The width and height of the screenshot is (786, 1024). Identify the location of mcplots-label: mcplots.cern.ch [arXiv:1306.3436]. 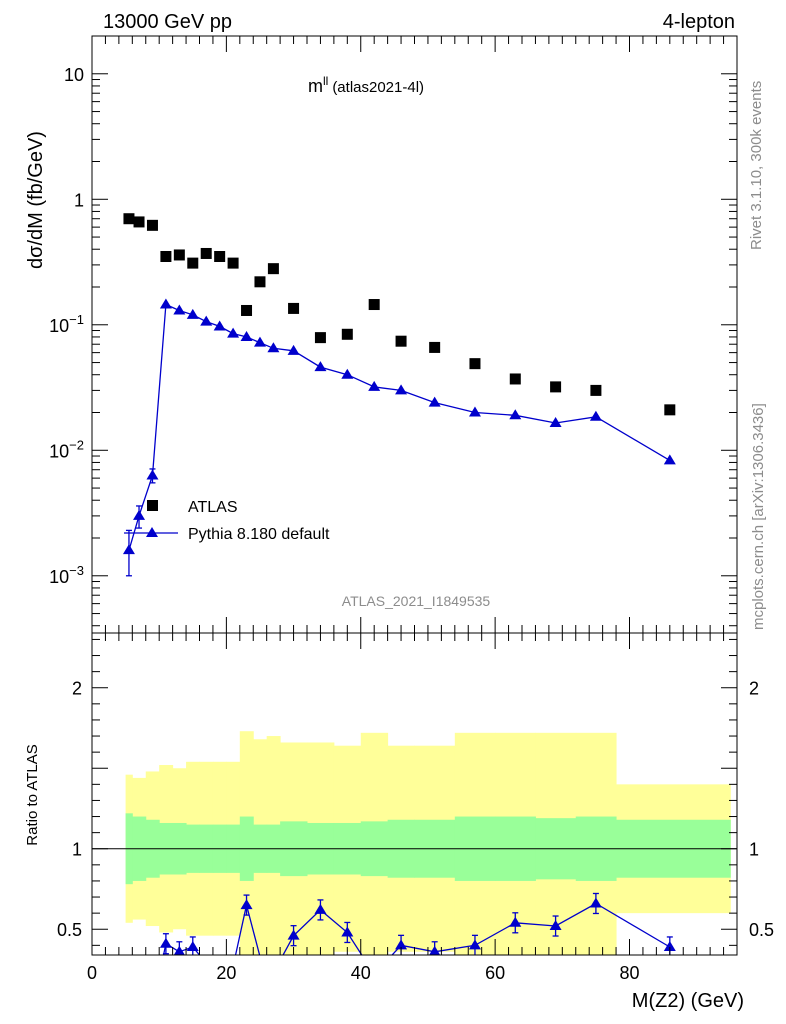
(758, 516).